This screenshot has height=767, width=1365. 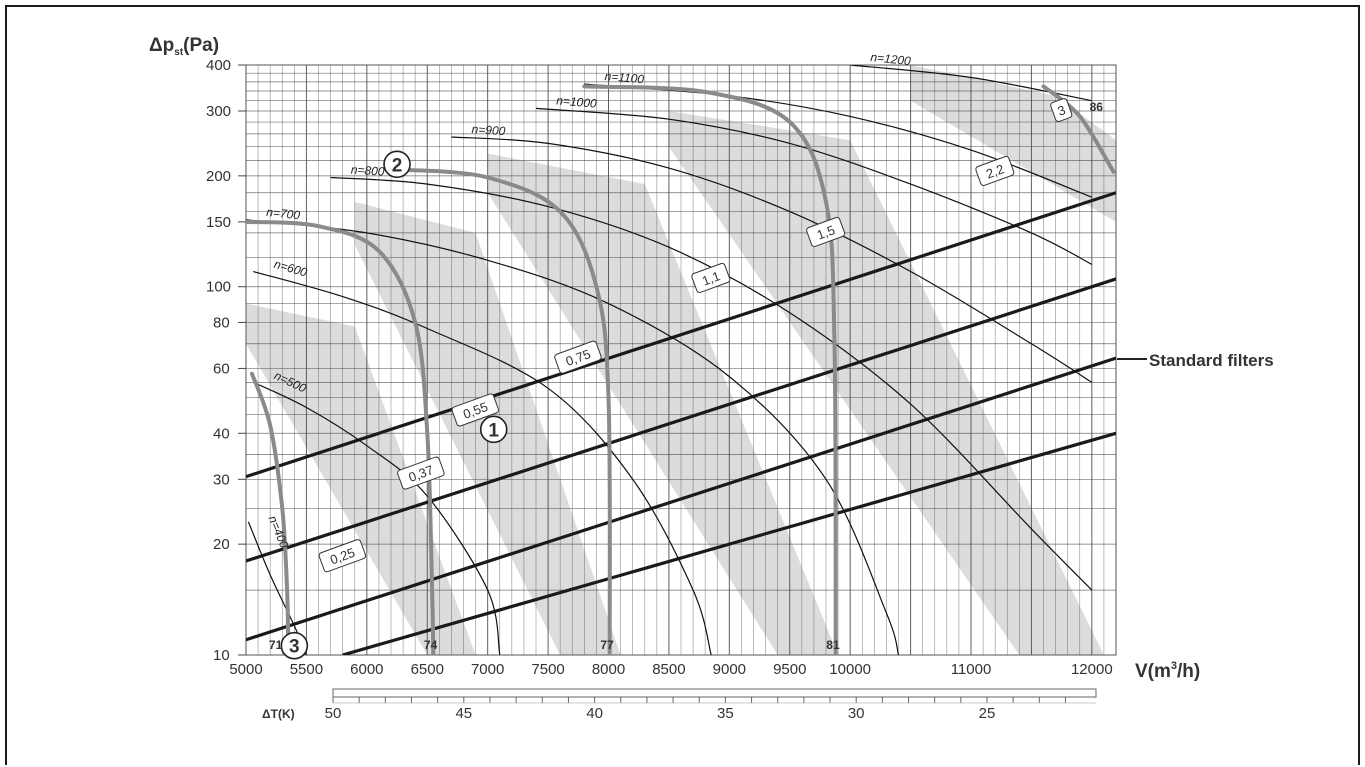 I want to click on delta-t-label: ΔT(K), so click(x=278, y=714).